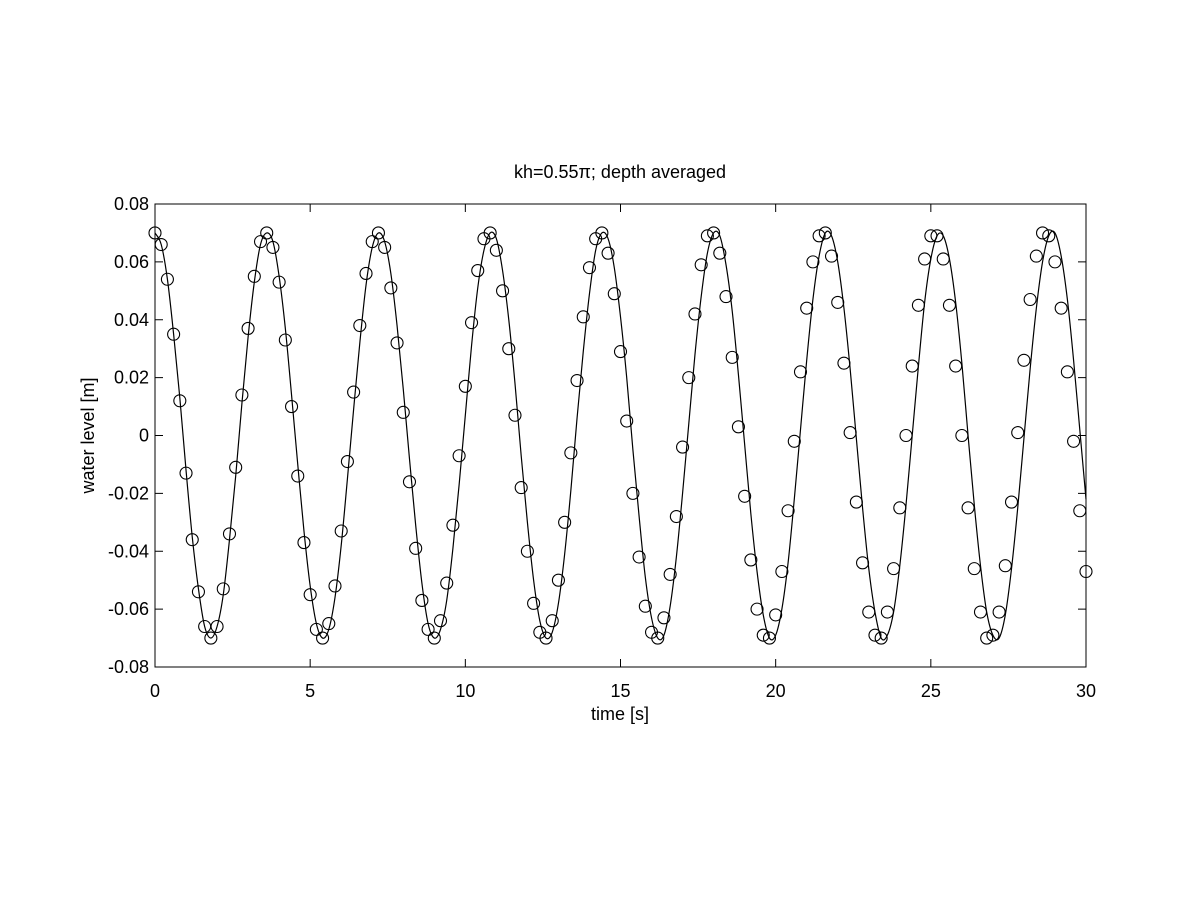 This screenshot has width=1200, height=900. Describe the element at coordinates (465, 691) in the screenshot. I see `x-tick-label: 10` at that location.